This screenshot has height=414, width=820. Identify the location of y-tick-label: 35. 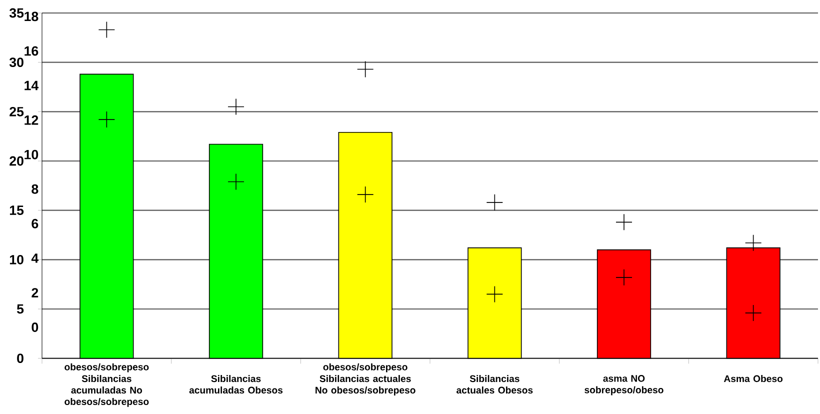
(16, 13).